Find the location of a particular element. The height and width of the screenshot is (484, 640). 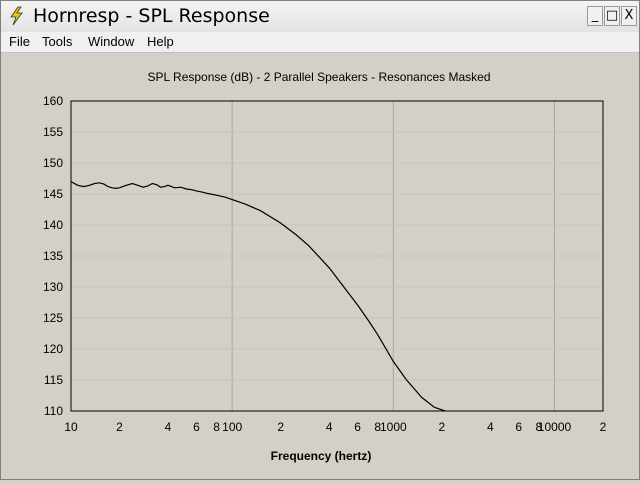

menu-file: File is located at coordinates (19, 41).